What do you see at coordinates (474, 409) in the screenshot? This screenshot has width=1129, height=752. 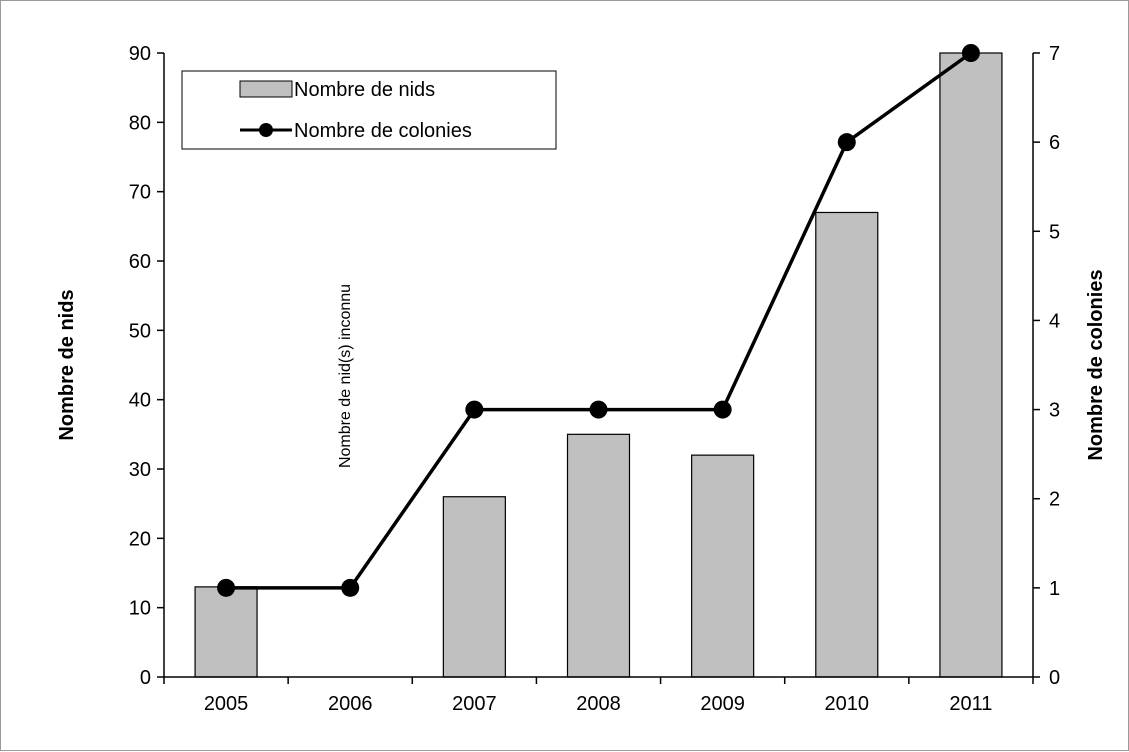 I see `colonies-point-2007` at bounding box center [474, 409].